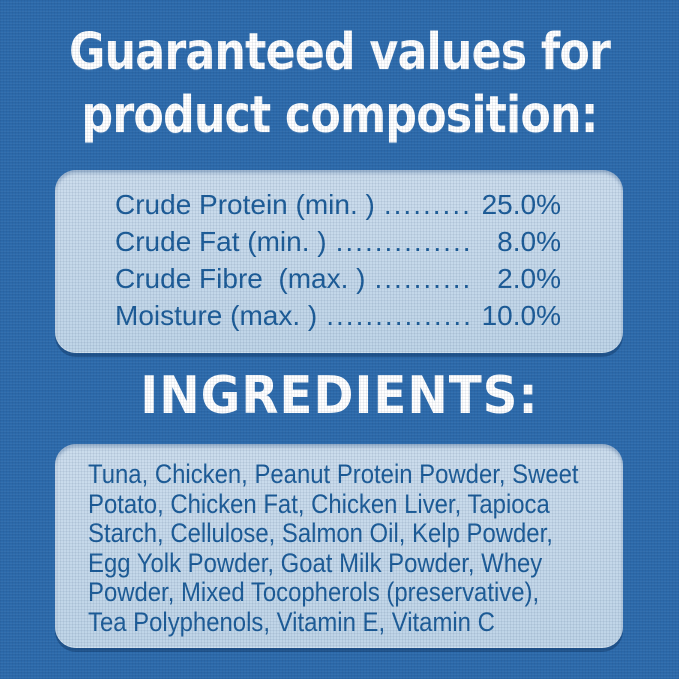  What do you see at coordinates (521, 204) in the screenshot?
I see `composition-row-value: 25.0%` at bounding box center [521, 204].